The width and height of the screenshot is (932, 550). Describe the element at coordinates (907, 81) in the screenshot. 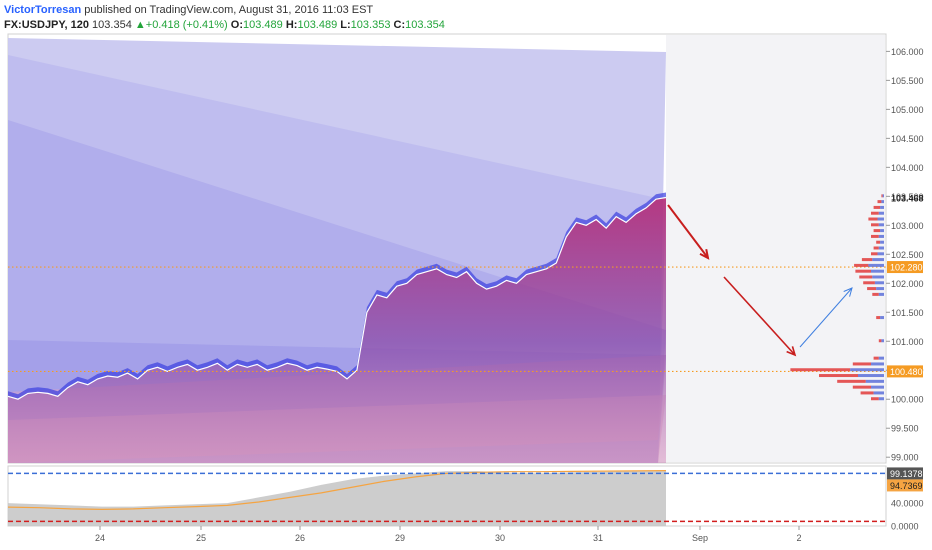

I see `y-tick-label: 105.500` at that location.